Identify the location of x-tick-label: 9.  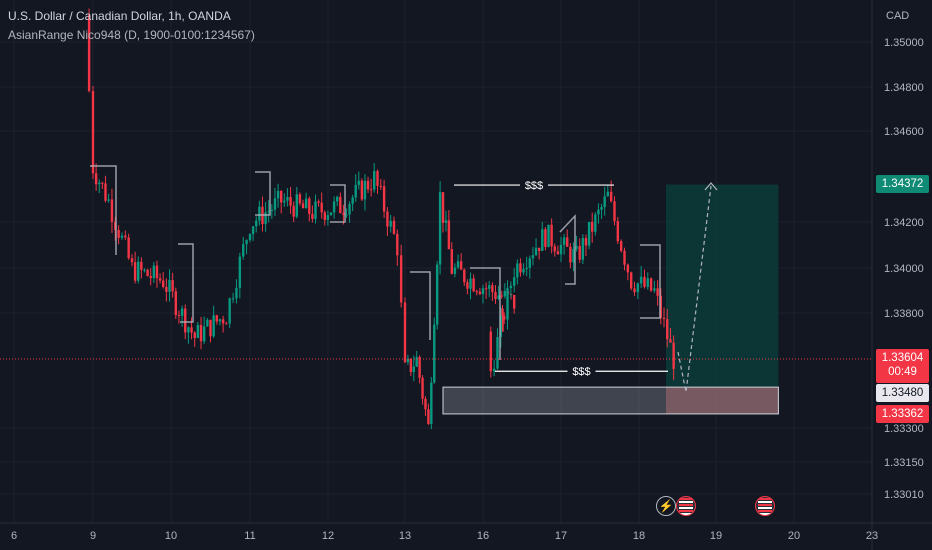
(93, 536).